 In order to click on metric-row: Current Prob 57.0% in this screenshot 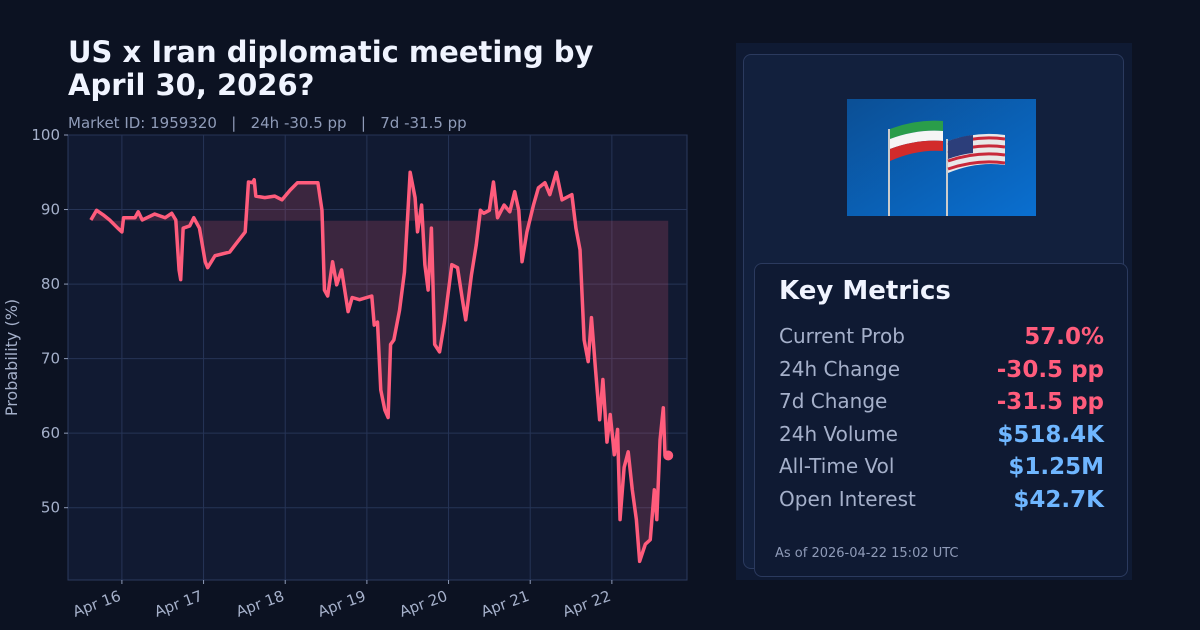, I will do `click(941, 339)`.